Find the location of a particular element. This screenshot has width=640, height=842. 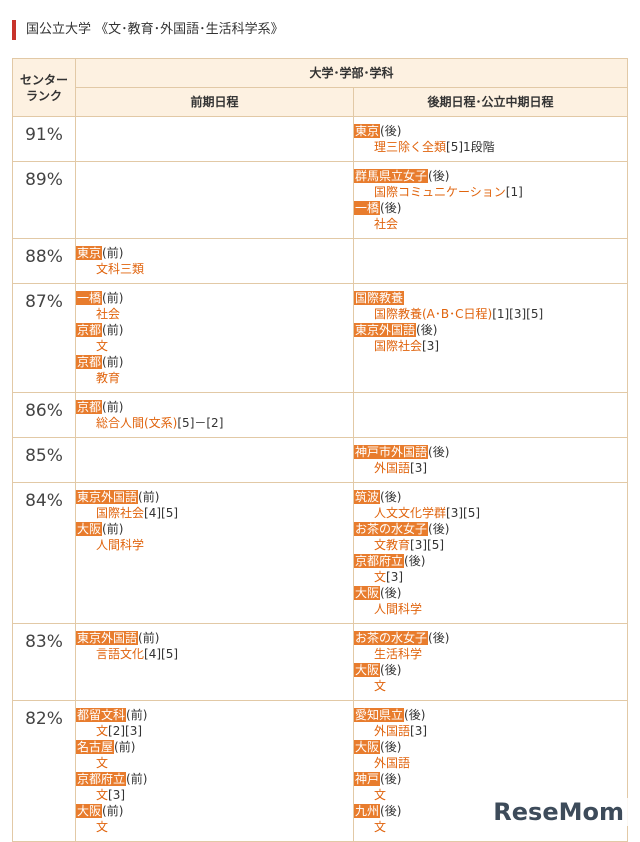

rank: 83% is located at coordinates (44, 662).